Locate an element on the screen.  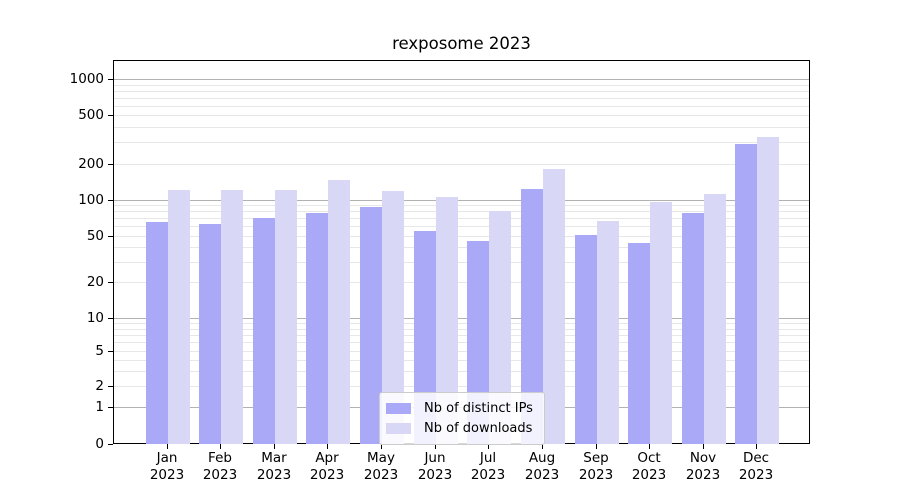
x-tick-label-sep: Sep 2023 is located at coordinates (596, 467).